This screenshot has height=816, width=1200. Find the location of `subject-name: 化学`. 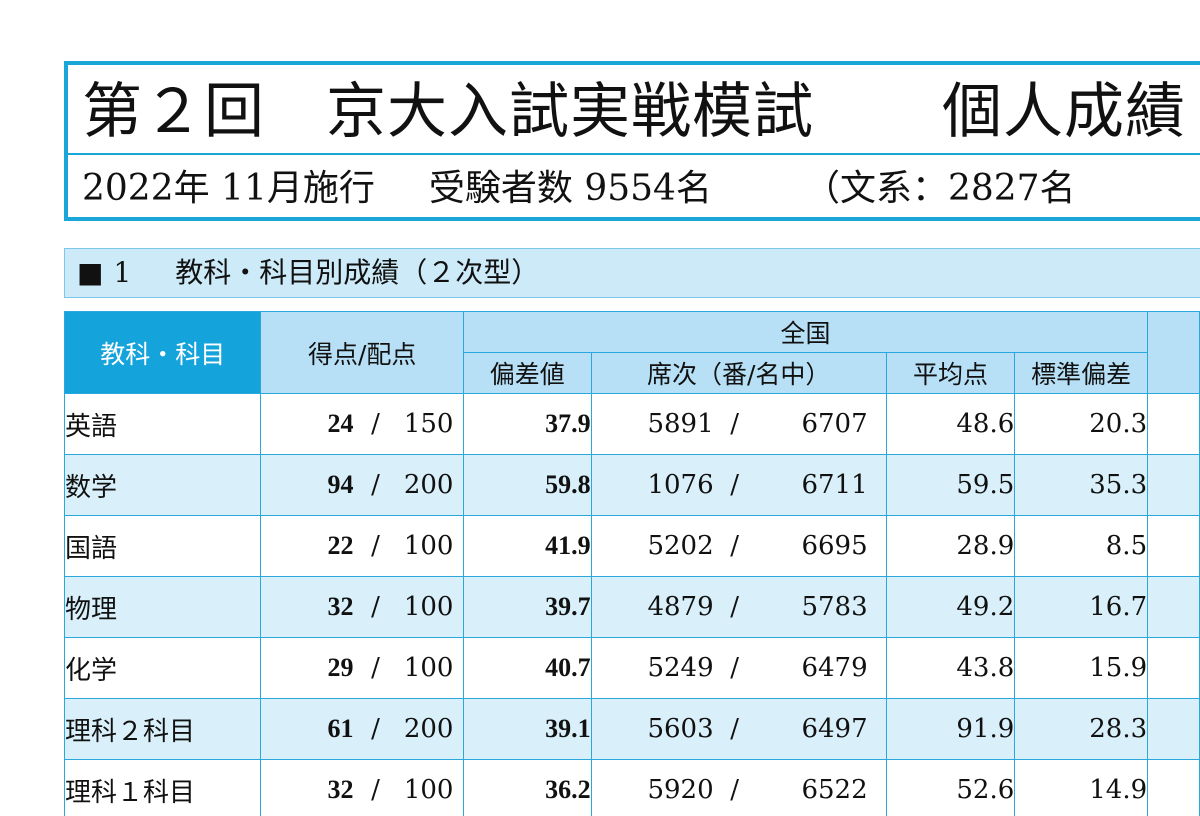

subject-name: 化学 is located at coordinates (162, 668).